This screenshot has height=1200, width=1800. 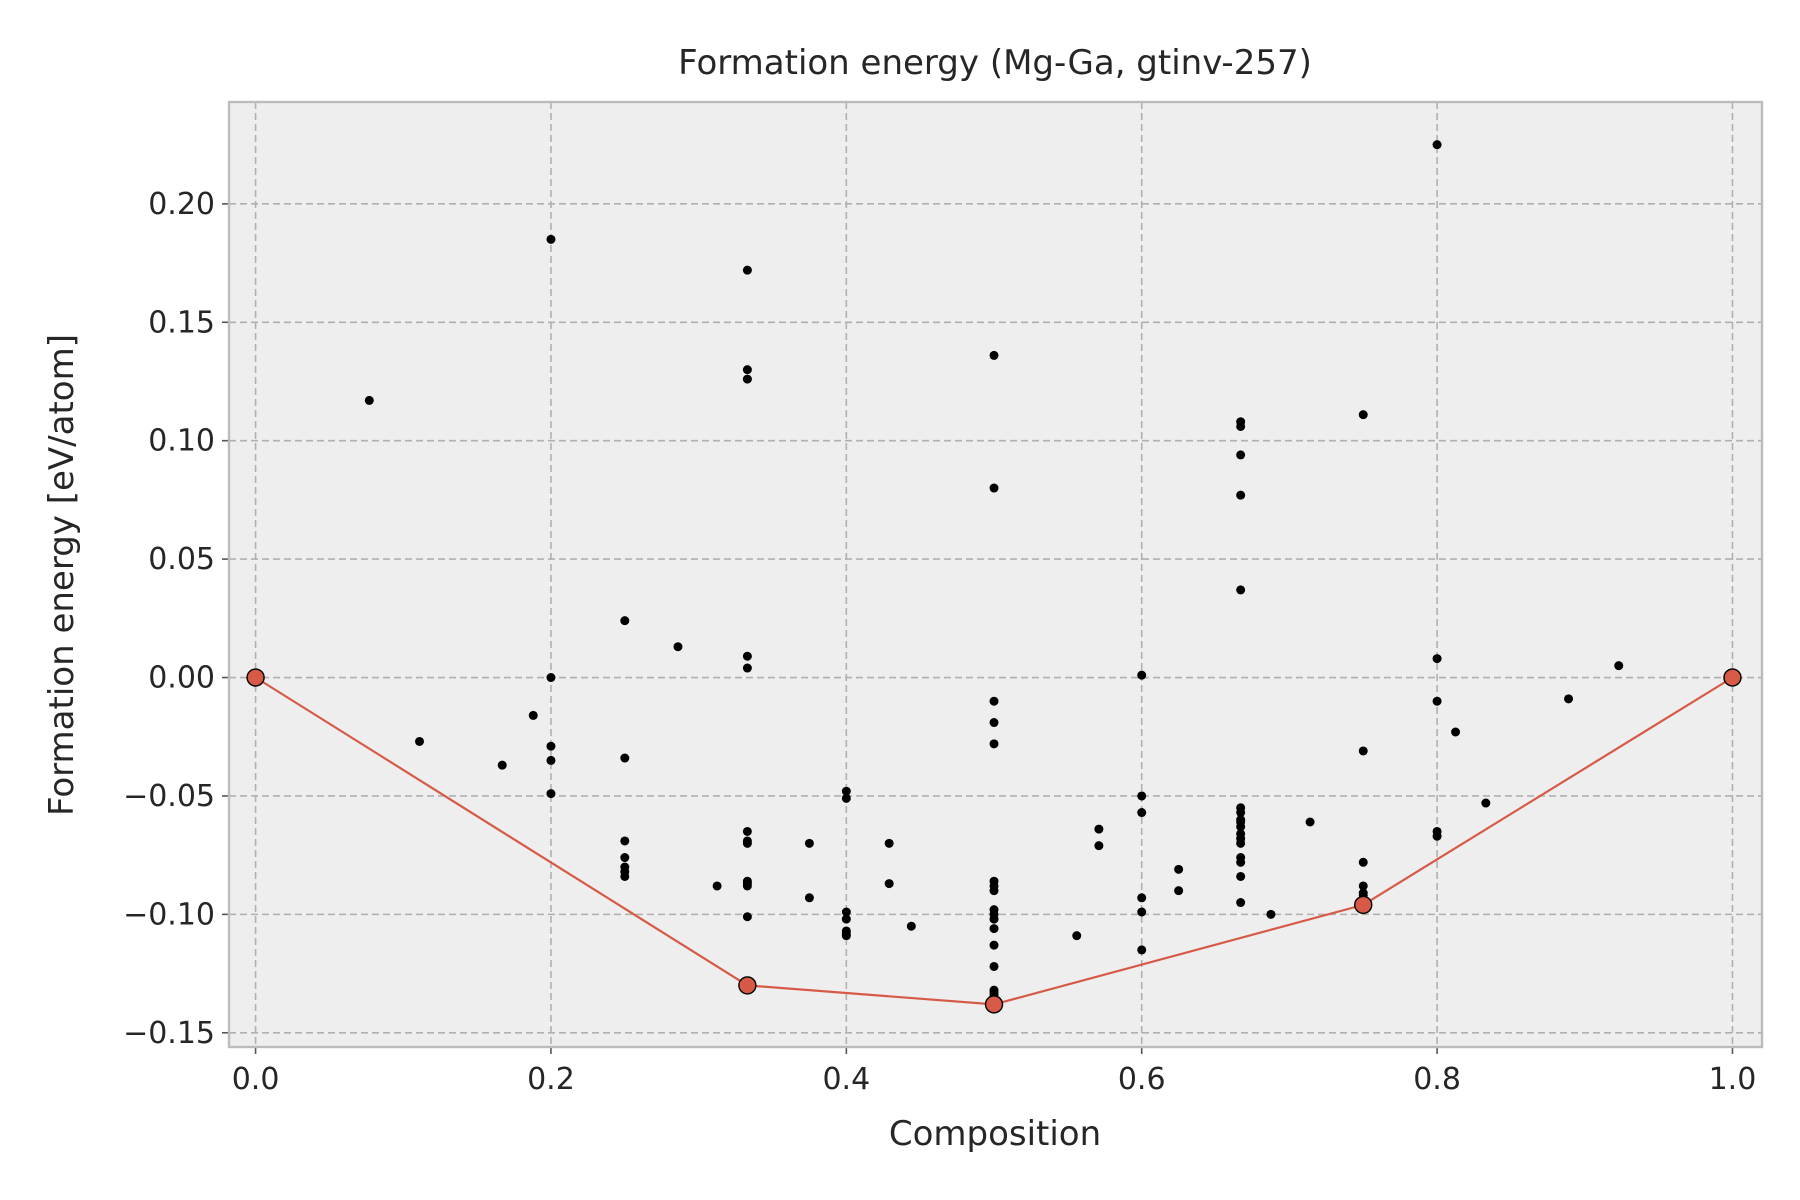 I want to click on y-tick-label: −0.05, so click(x=169, y=796).